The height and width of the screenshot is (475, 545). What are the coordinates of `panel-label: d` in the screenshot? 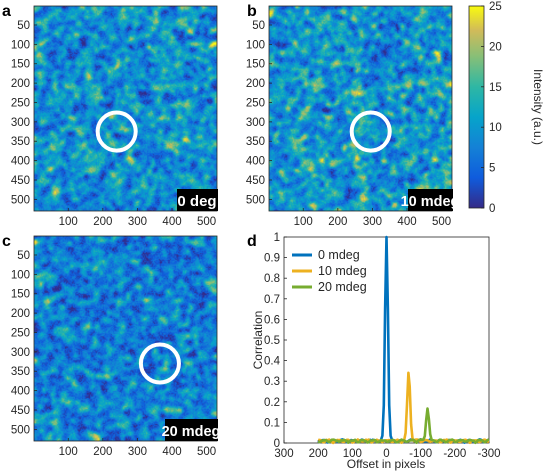 It's located at (252, 241).